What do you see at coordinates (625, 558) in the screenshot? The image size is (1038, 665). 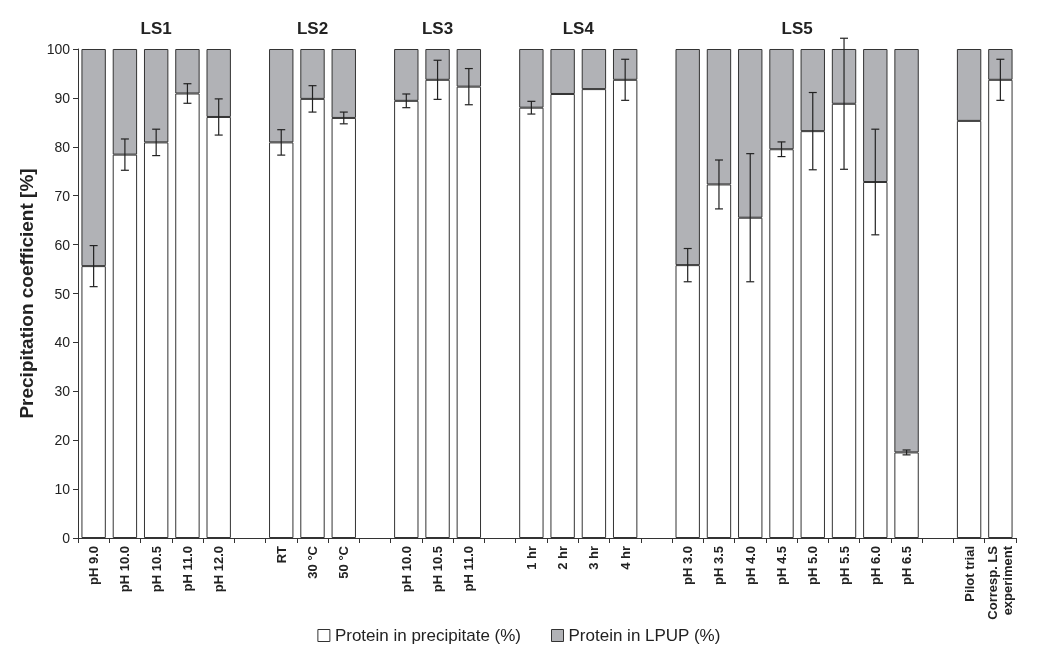 I see `x-tick-label: 4 hr` at bounding box center [625, 558].